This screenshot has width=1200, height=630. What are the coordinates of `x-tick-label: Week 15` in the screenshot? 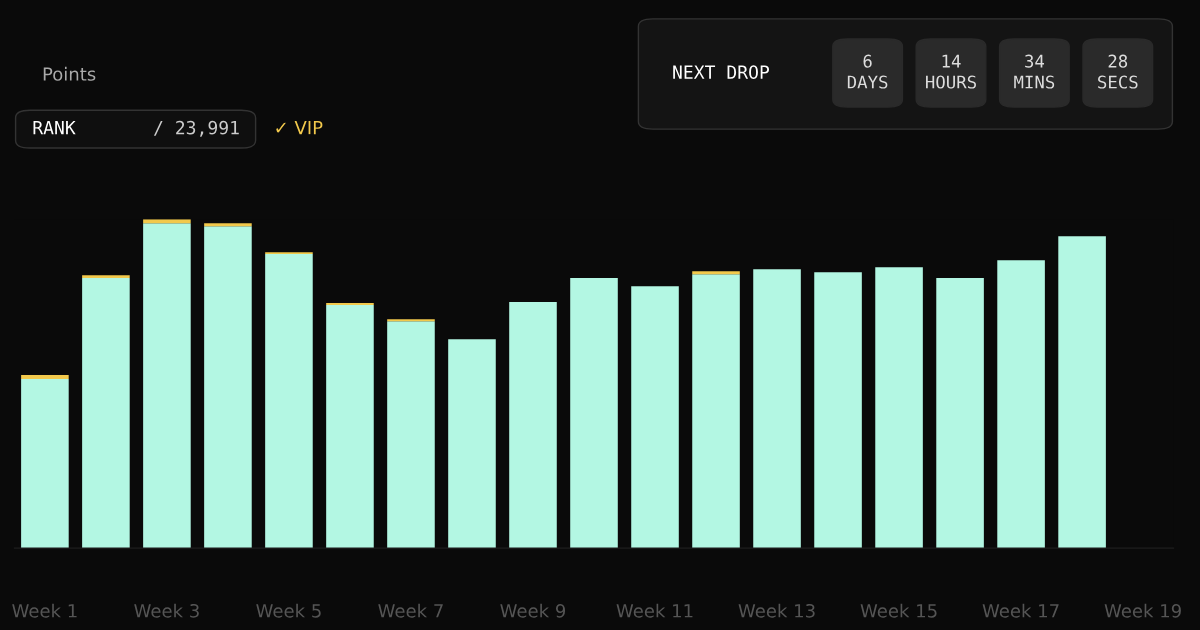 It's located at (898, 610).